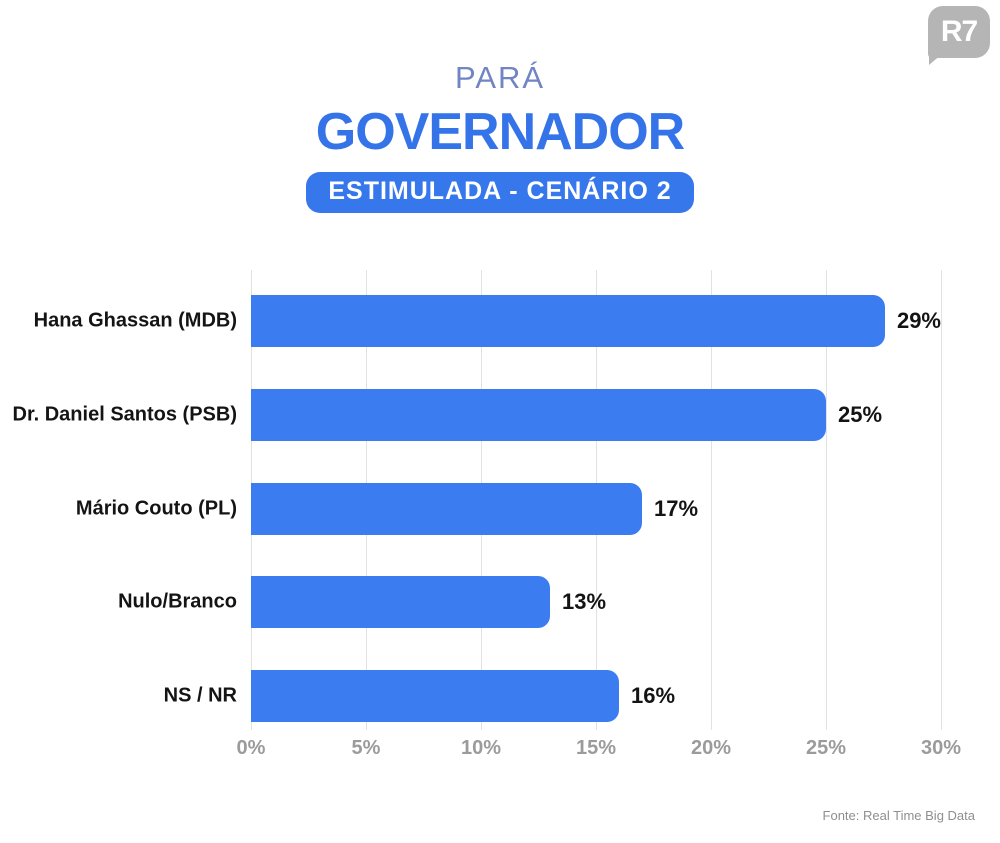 The width and height of the screenshot is (1000, 843). I want to click on category-label: NS / NR, so click(200, 695).